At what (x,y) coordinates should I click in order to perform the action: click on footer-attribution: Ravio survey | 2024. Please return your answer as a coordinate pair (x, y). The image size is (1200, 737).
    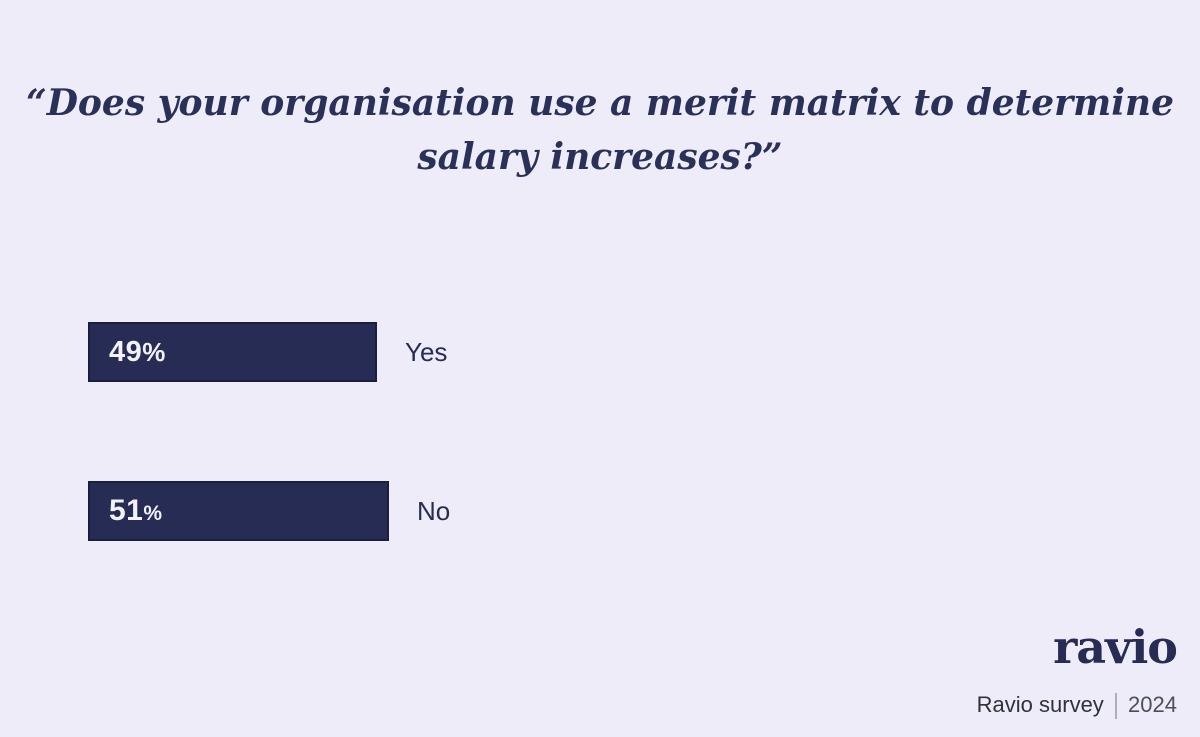
    Looking at the image, I should click on (1076, 704).